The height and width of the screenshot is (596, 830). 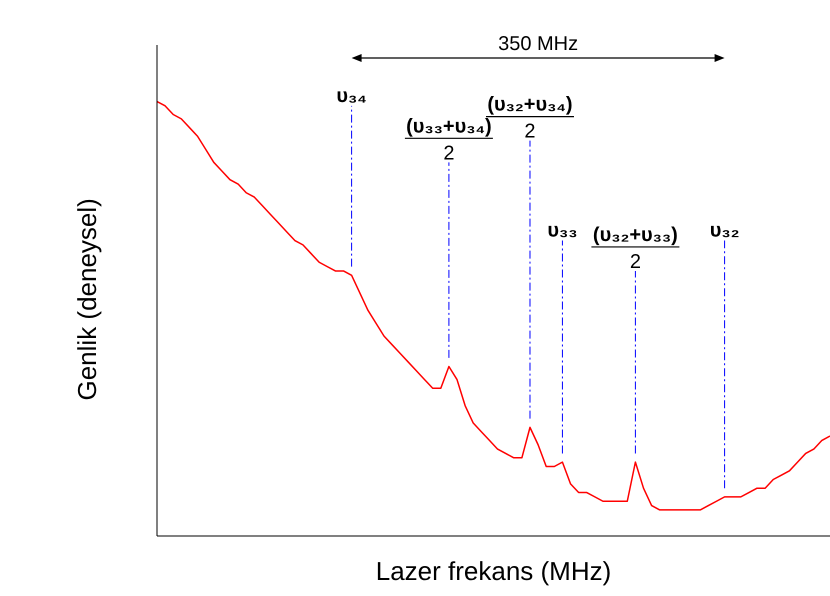 I want to click on x-axis-title: Lazer frekans (MHz), so click(x=494, y=571).